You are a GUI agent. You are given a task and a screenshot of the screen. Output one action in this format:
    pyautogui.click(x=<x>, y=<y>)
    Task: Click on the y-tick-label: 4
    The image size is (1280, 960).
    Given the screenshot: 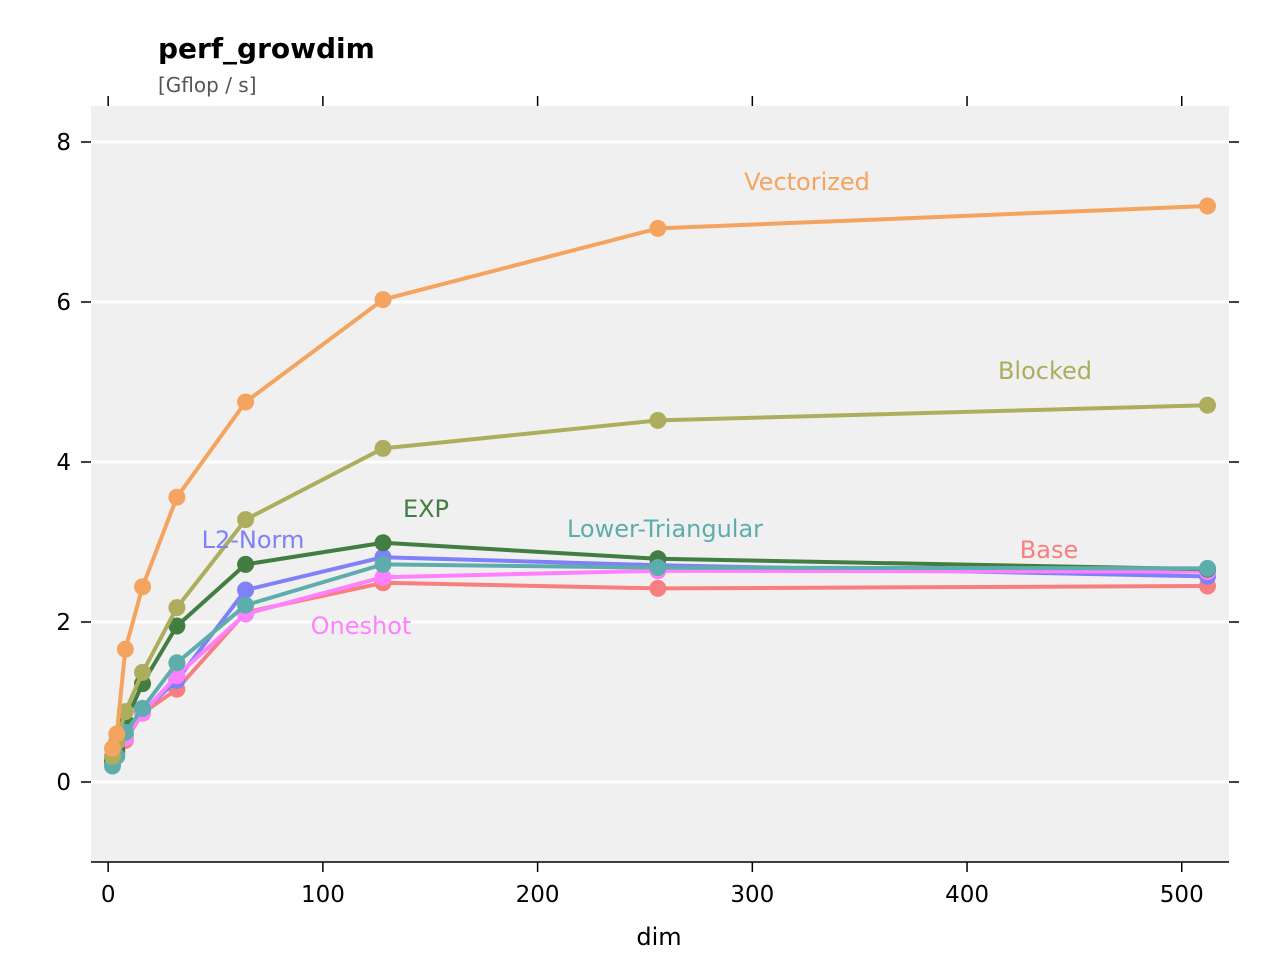 What is the action you would take?
    pyautogui.click(x=63, y=463)
    